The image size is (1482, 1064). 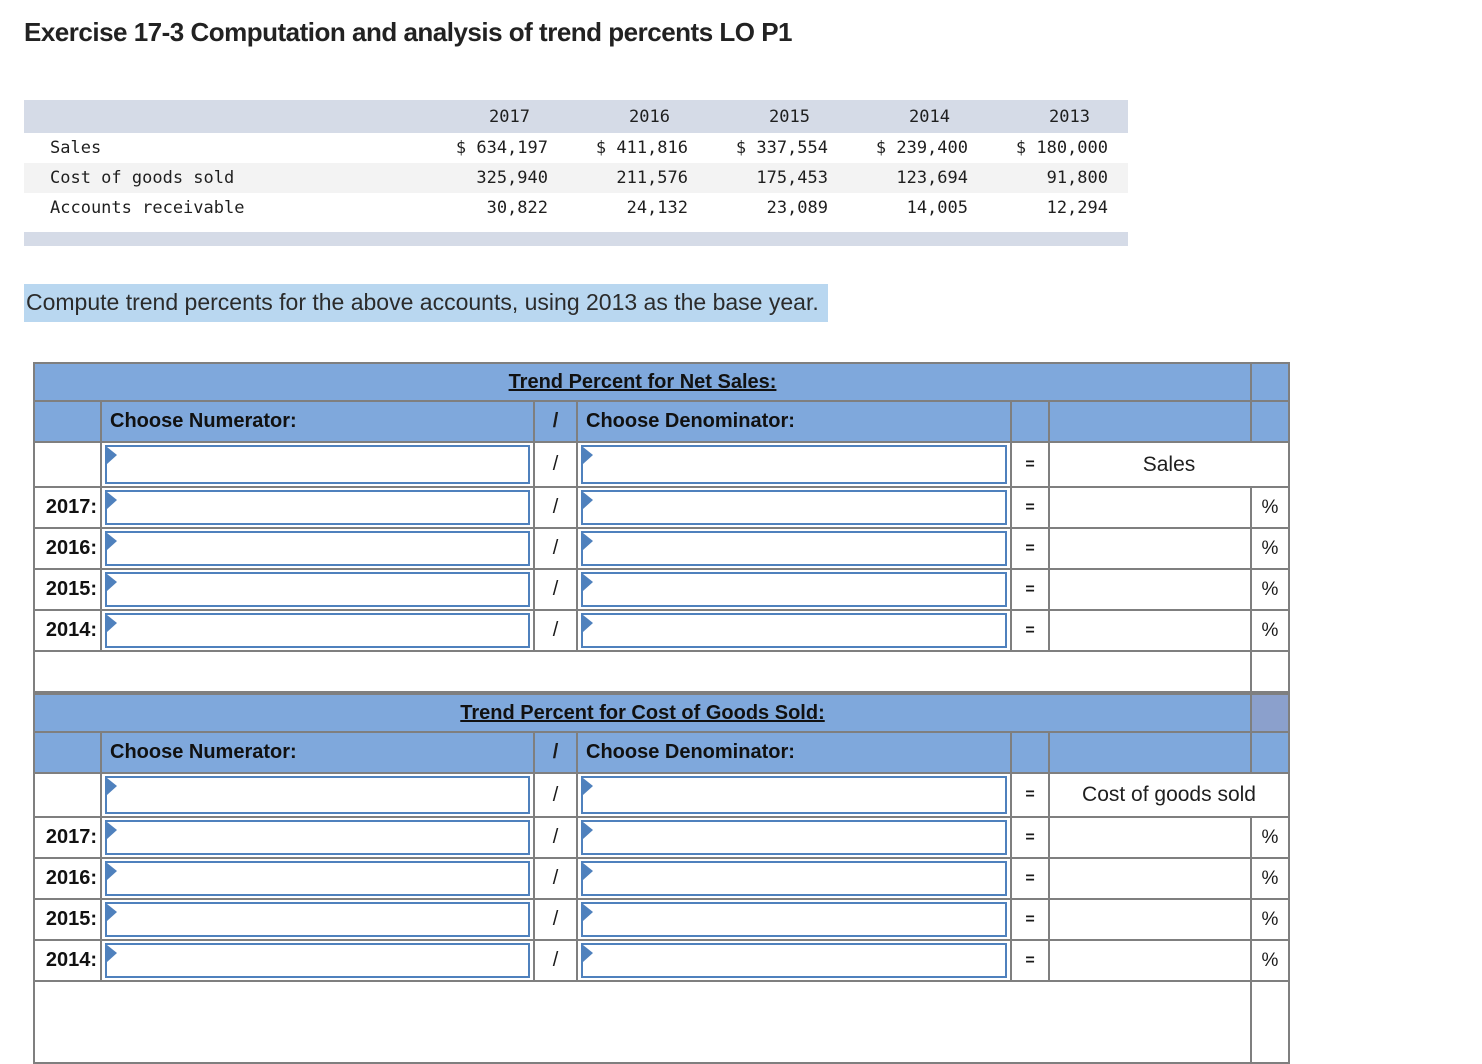 I want to click on year-label-cell: 2016:, so click(x=67, y=878).